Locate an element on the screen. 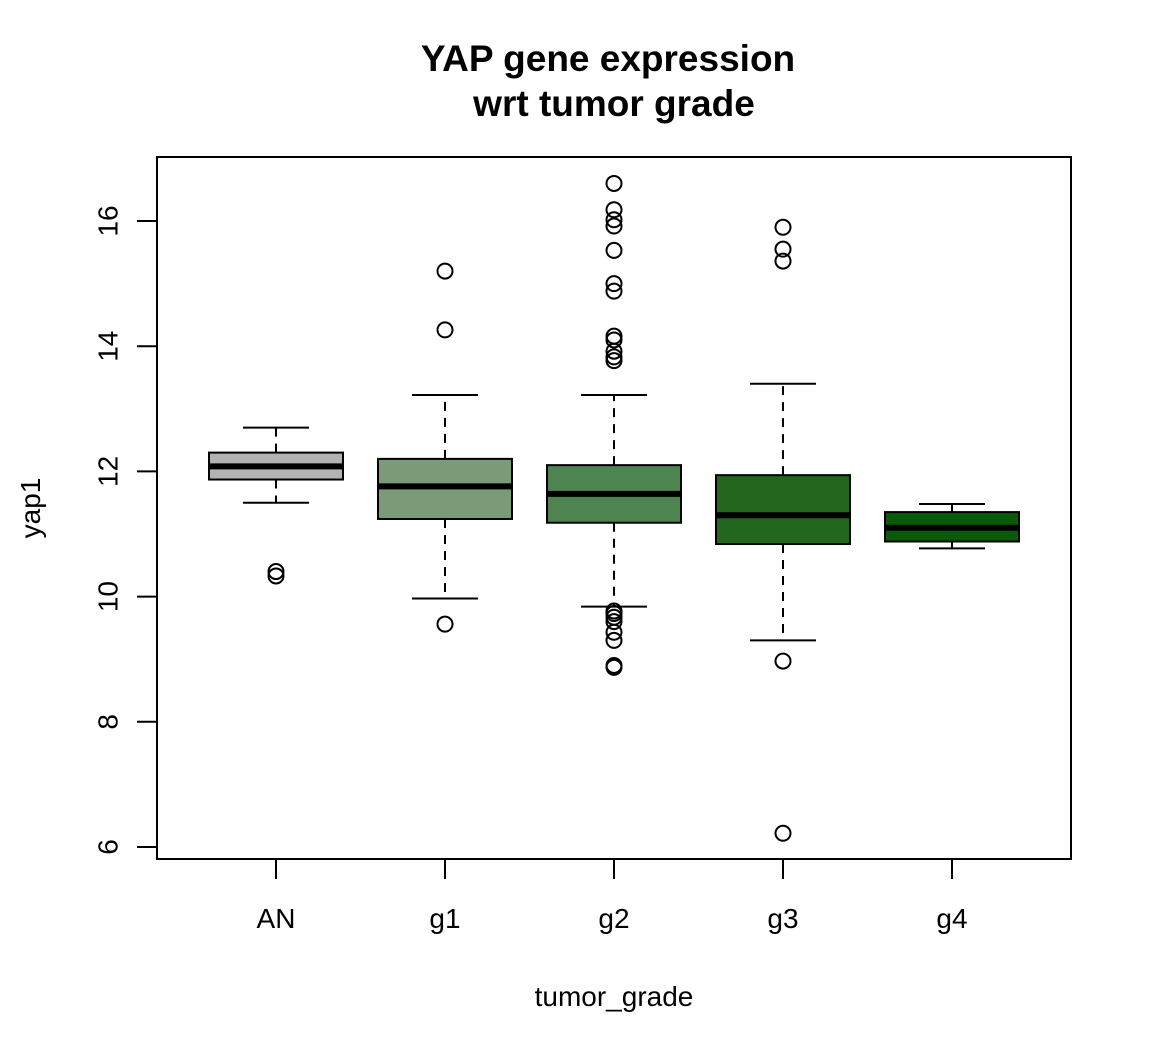 This screenshot has height=1056, width=1152. y-axis-label: yap1 is located at coordinates (30, 508).